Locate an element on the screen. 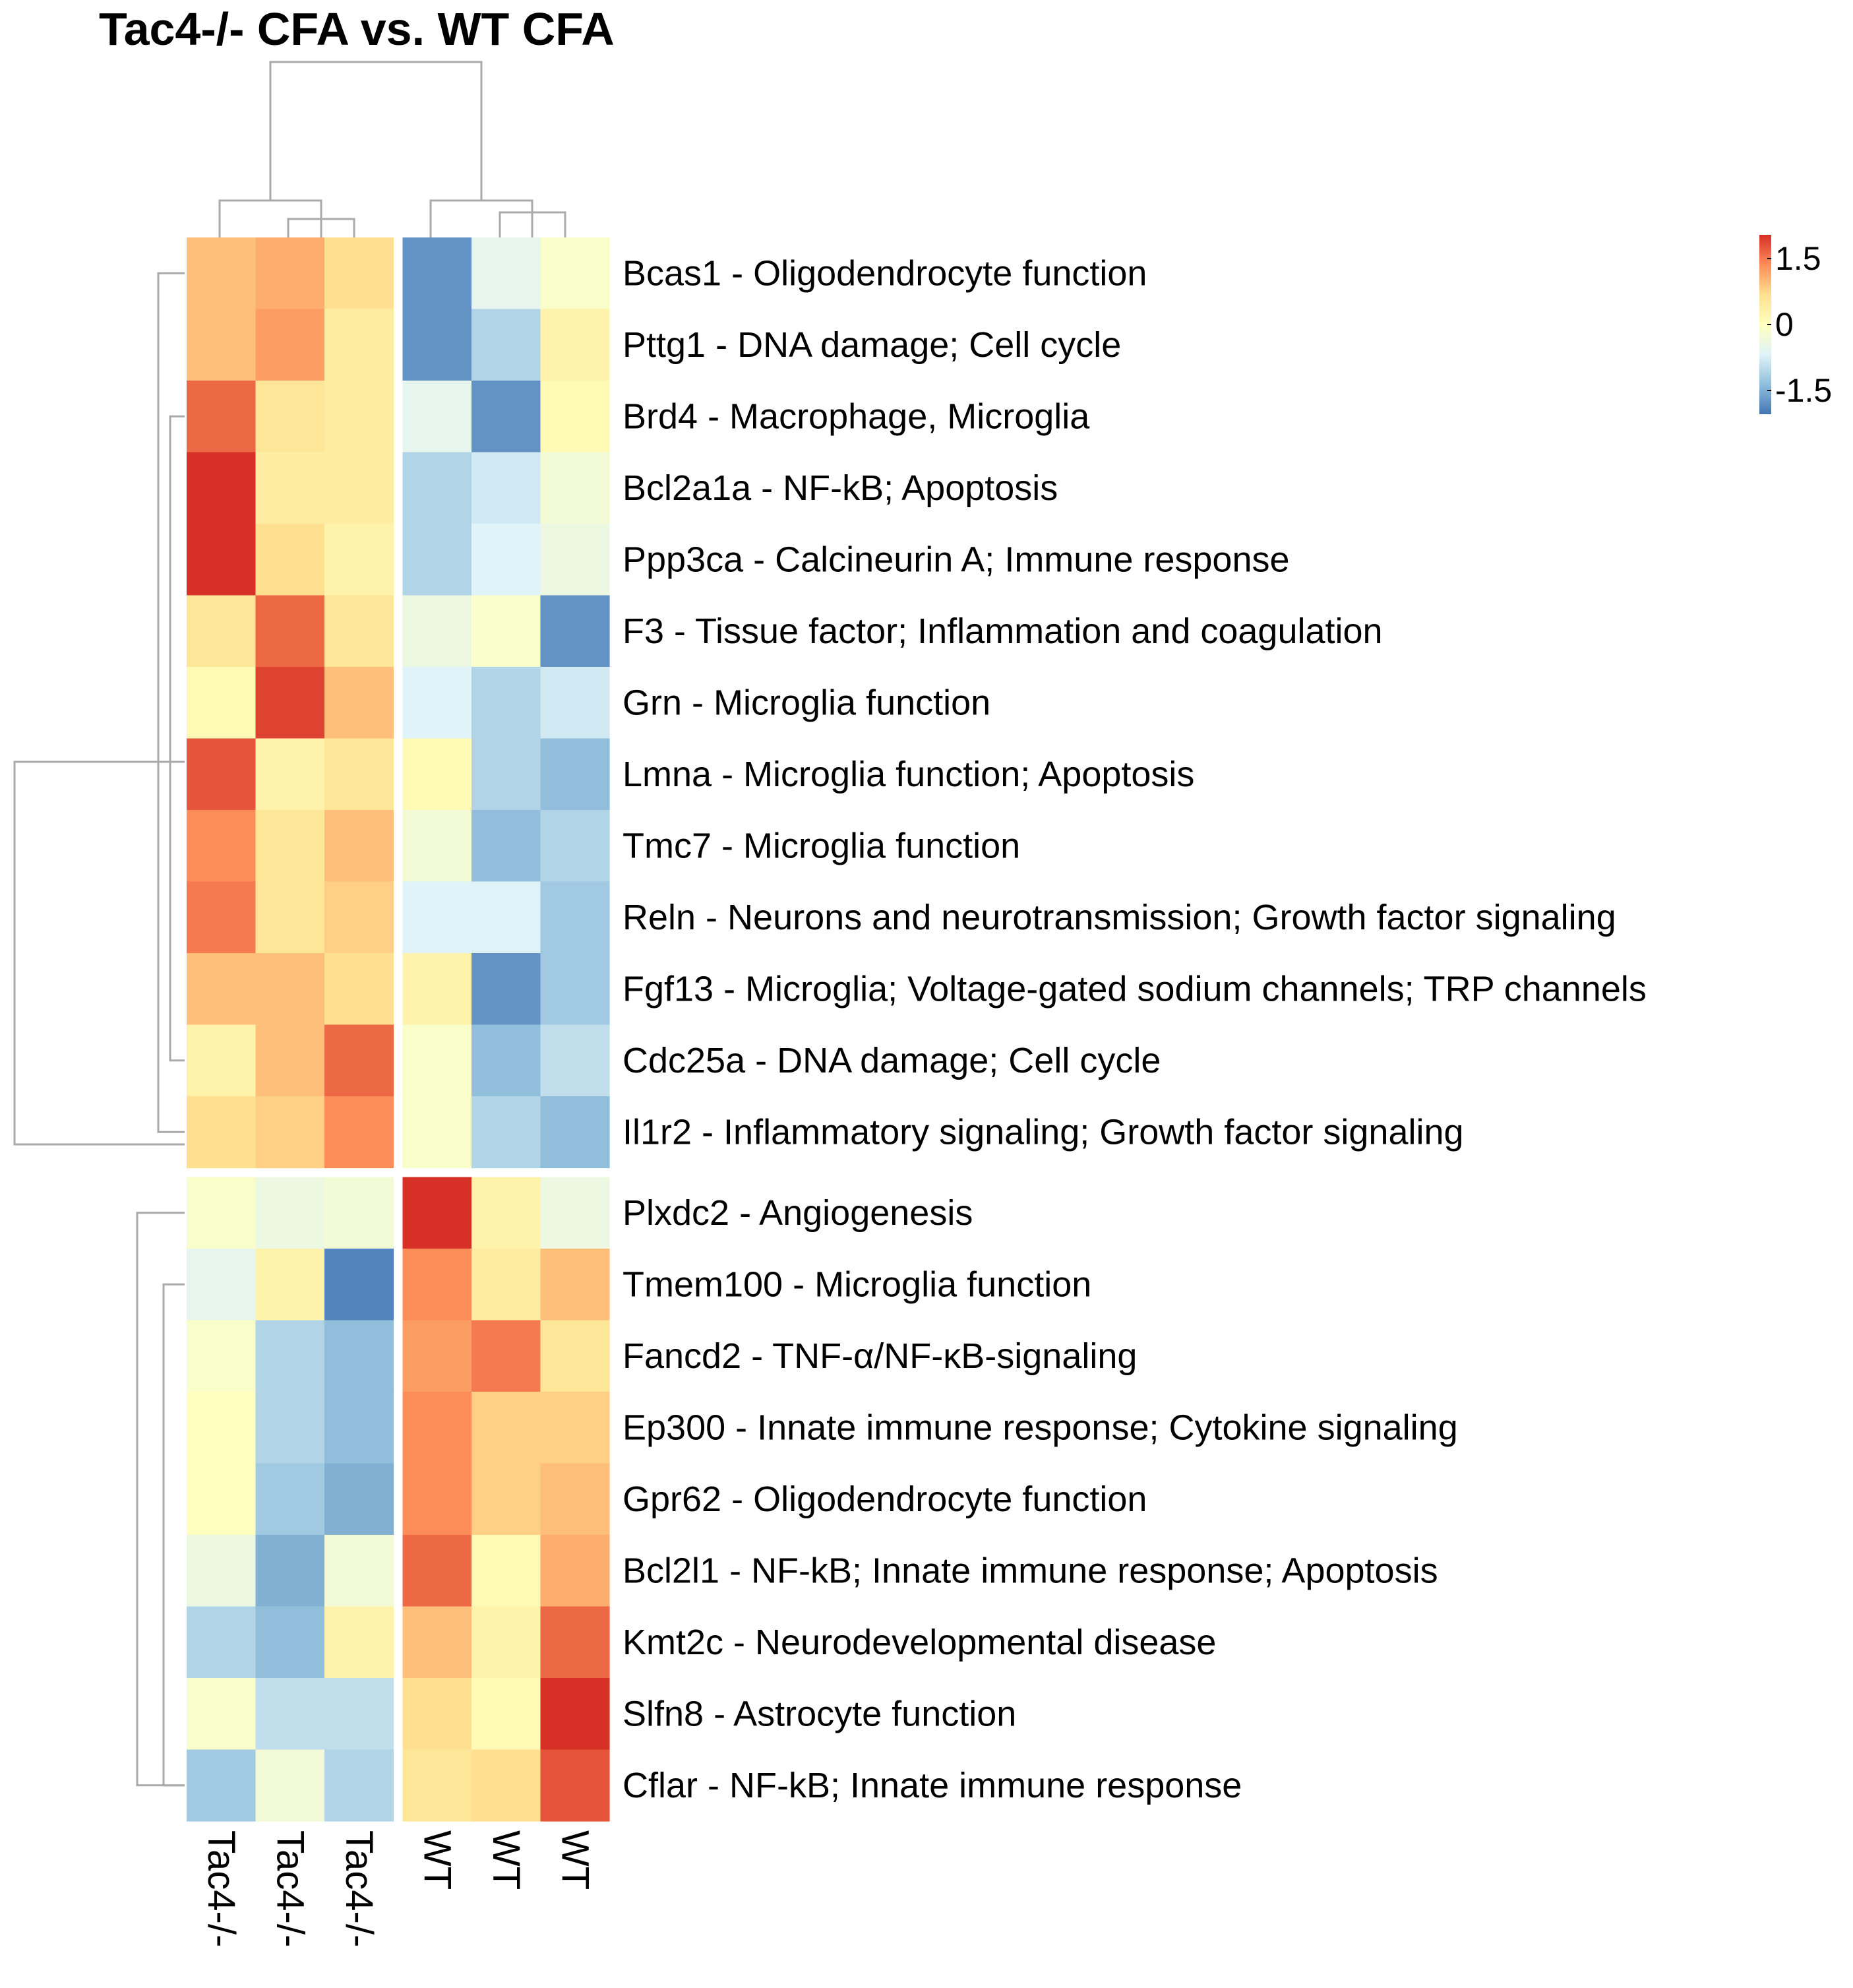  heatmap-cell-r0-c4 is located at coordinates (506, 273).